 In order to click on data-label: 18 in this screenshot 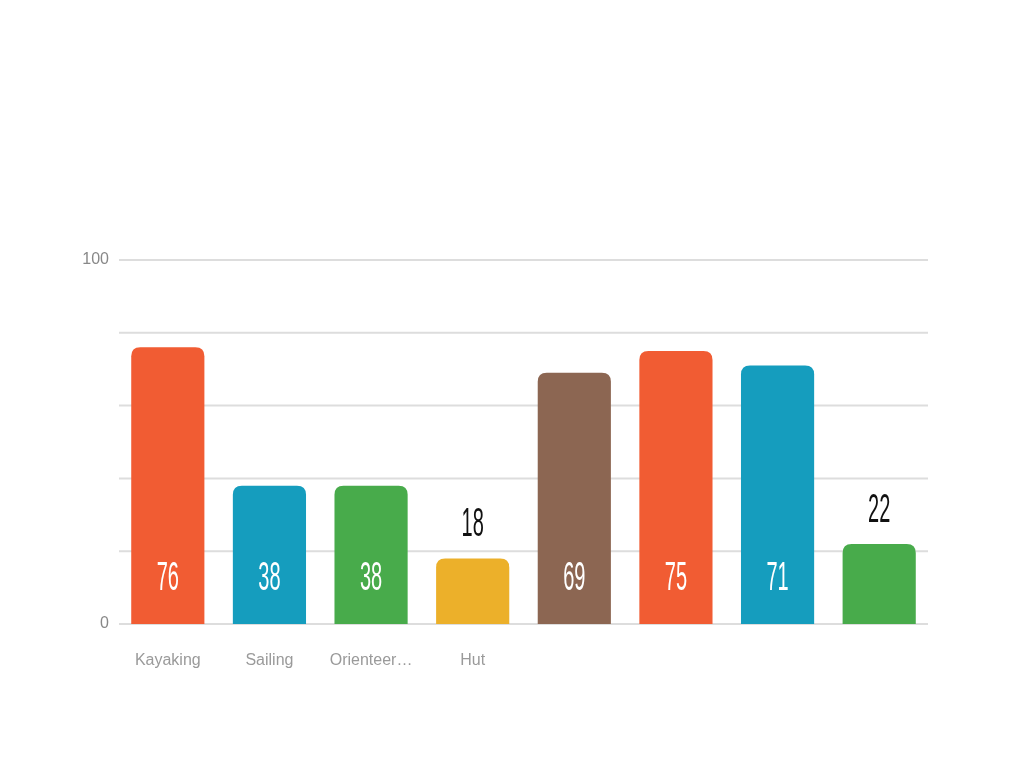, I will do `click(472, 522)`.